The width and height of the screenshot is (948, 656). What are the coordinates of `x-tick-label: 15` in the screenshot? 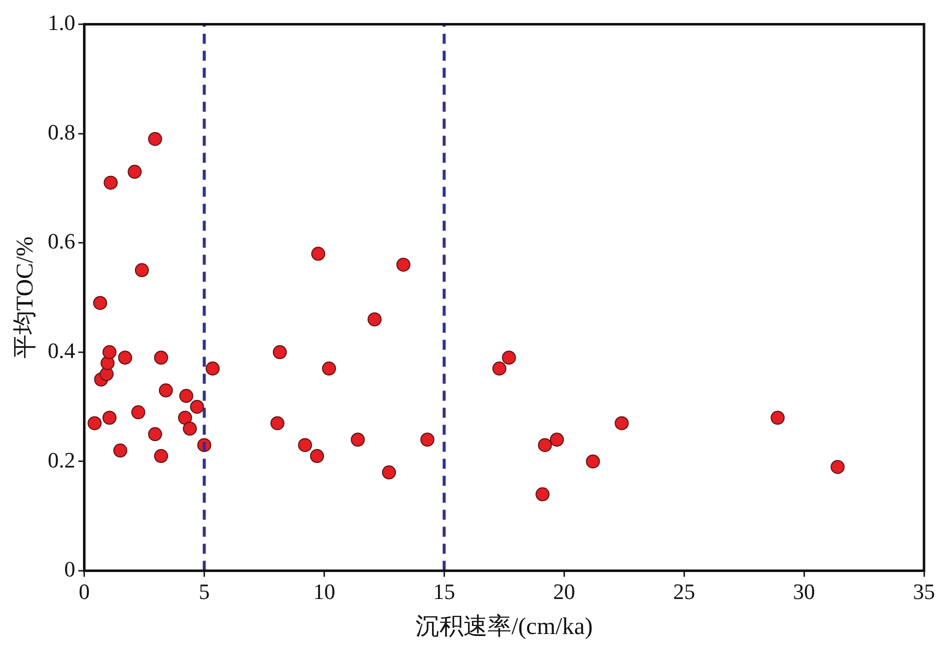 It's located at (444, 591).